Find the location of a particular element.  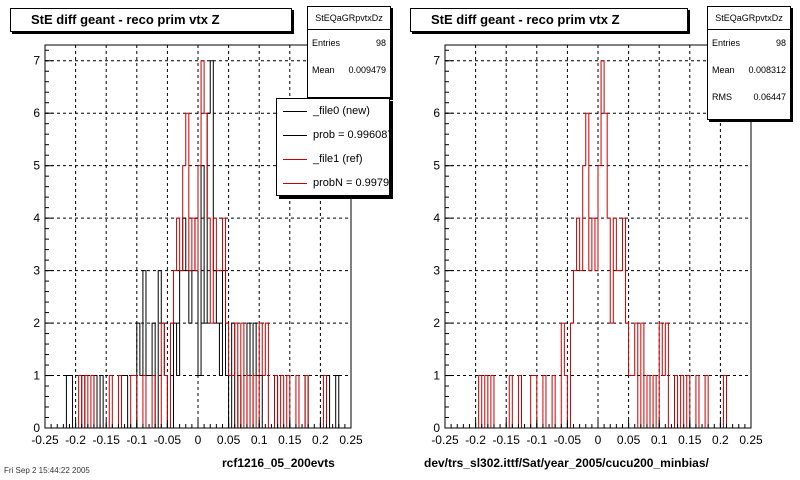

left-x-tick-label: -0.15 is located at coordinates (107, 440).